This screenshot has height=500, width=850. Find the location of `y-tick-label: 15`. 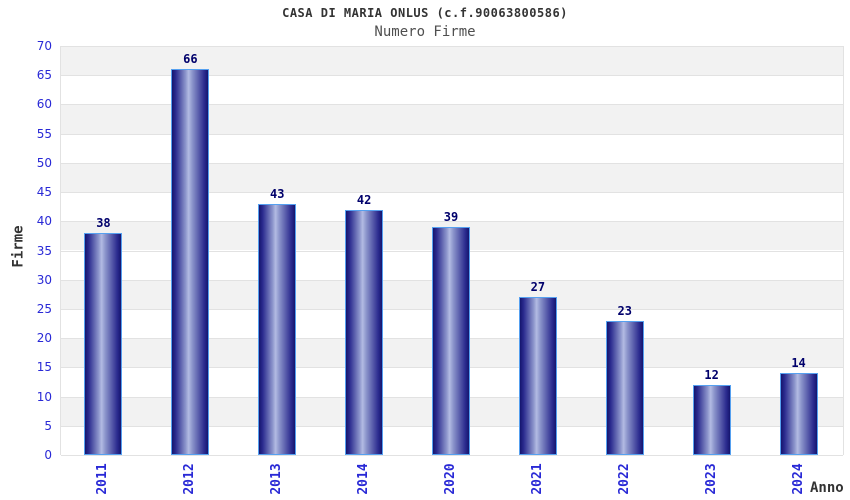

y-tick-label: 15 is located at coordinates (44, 367).